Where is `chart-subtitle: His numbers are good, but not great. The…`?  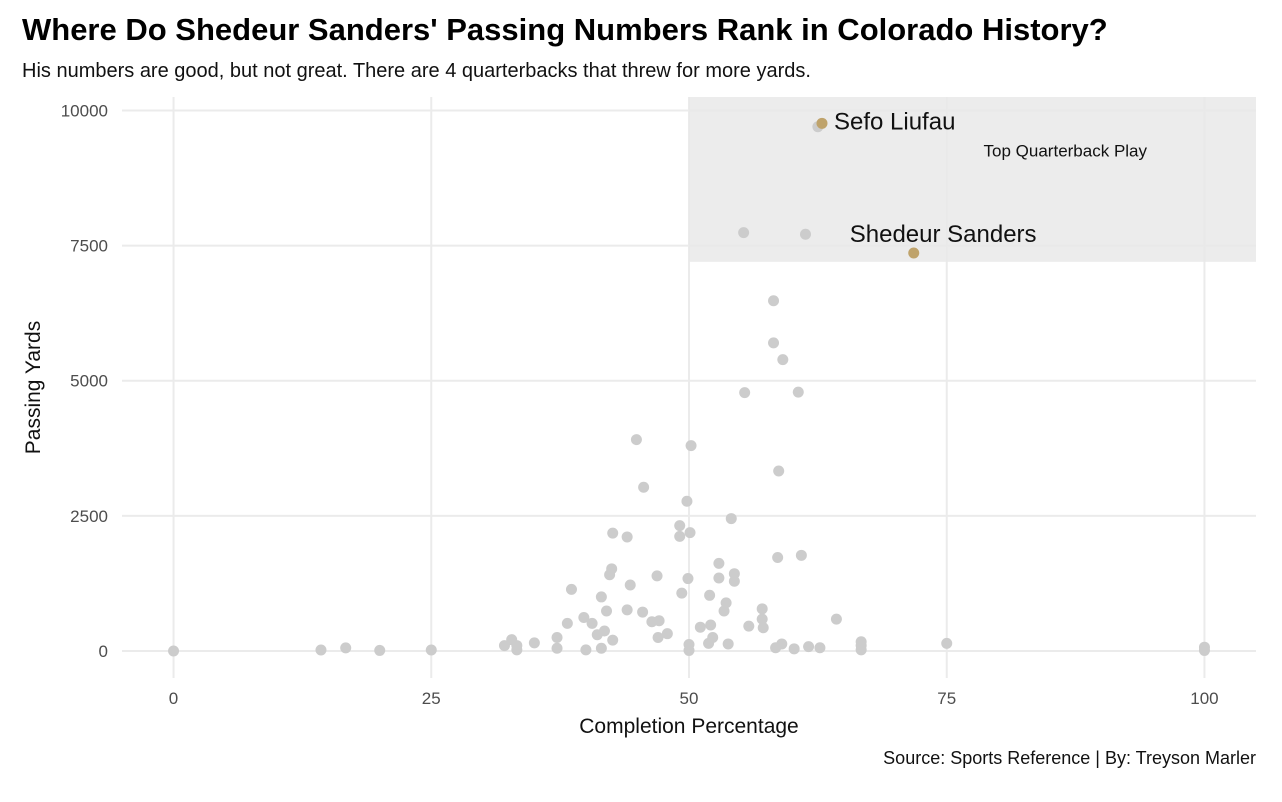
chart-subtitle: His numbers are good, but not great. The… is located at coordinates (416, 71).